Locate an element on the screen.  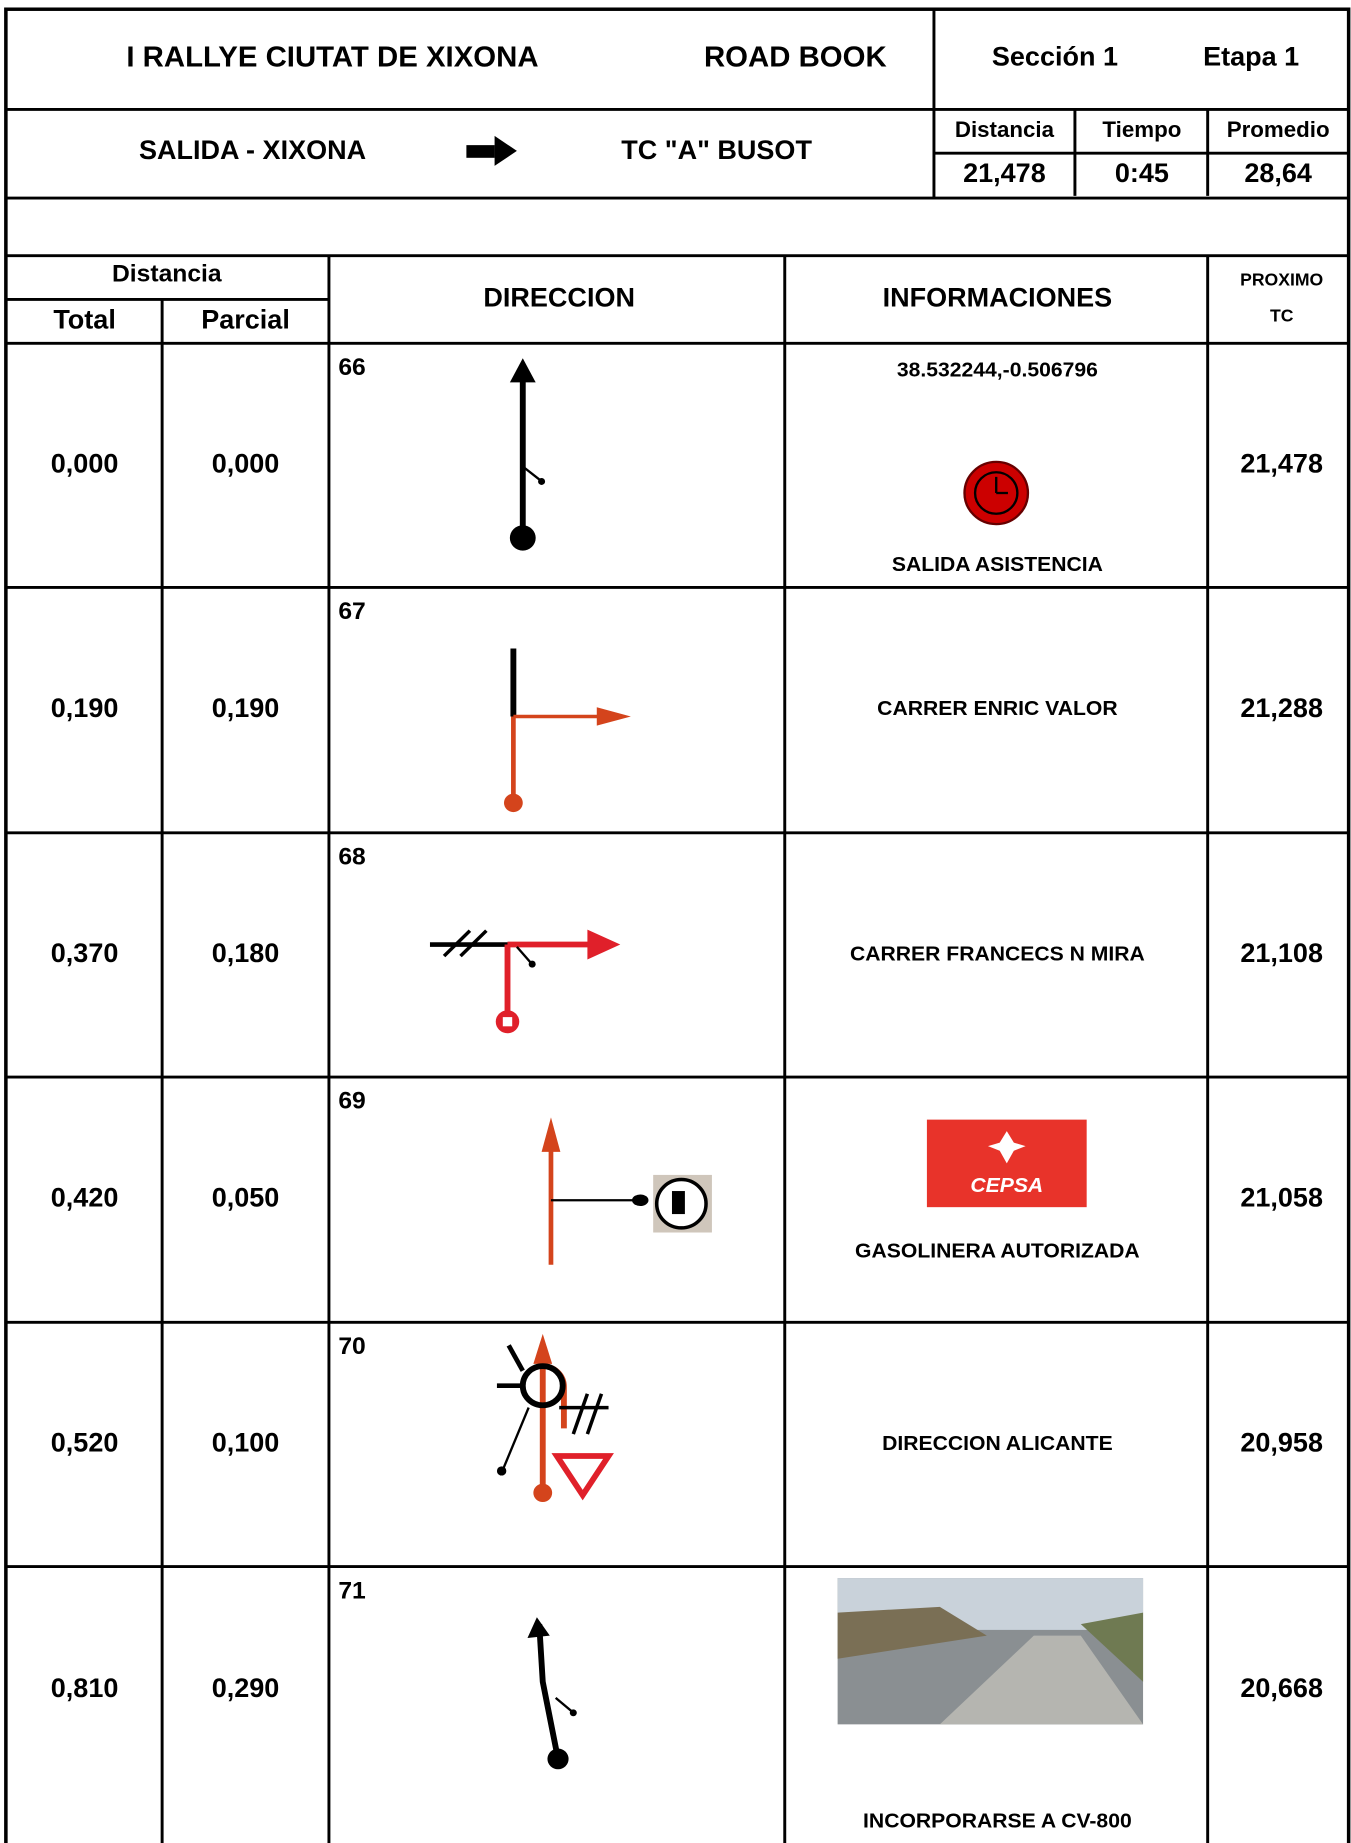
next-tc: 20,958 is located at coordinates (1281, 1443).